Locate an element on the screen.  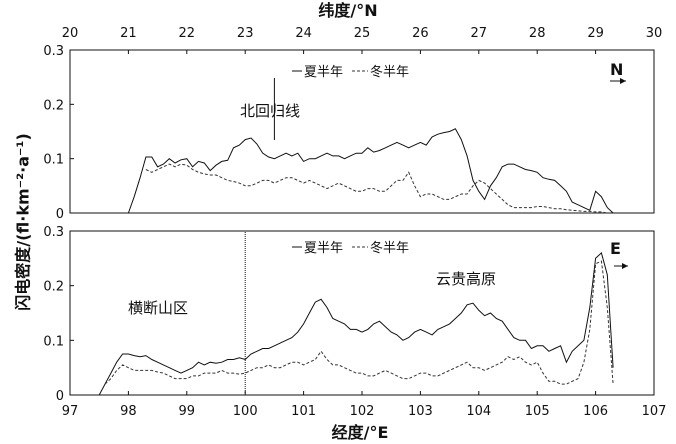
top-direction-arrowhead is located at coordinates (623, 81).